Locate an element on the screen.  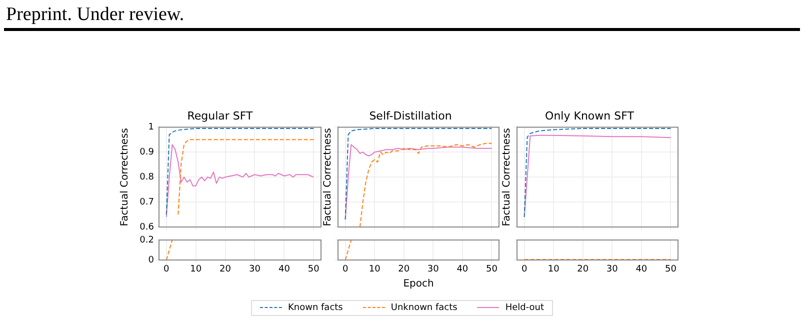
legend-label: Known facts is located at coordinates (315, 308).